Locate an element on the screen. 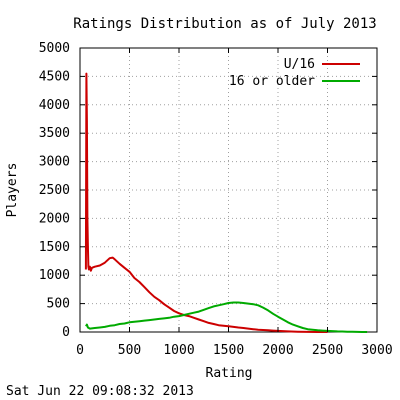  y-tick-label: 2000 is located at coordinates (54, 218).